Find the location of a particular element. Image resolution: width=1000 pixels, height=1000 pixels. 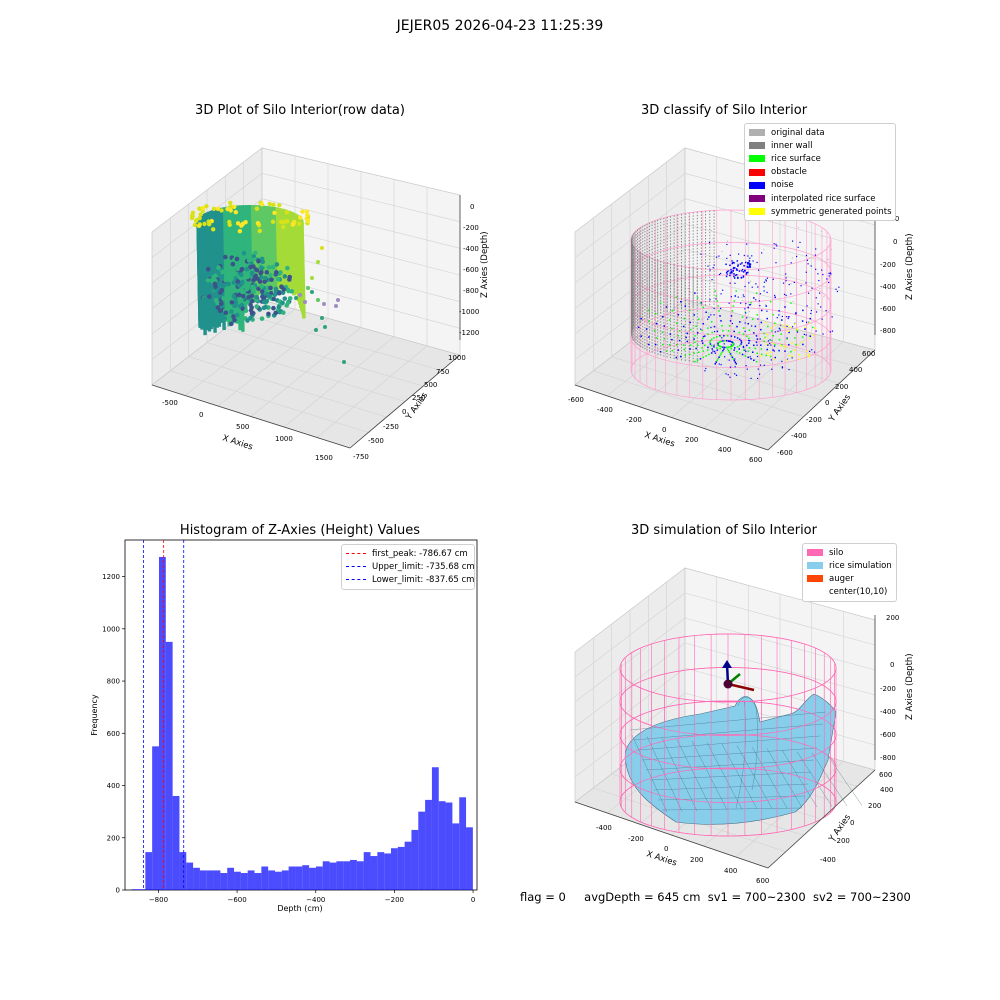

rice-simulation-mesh is located at coordinates (746, 755).